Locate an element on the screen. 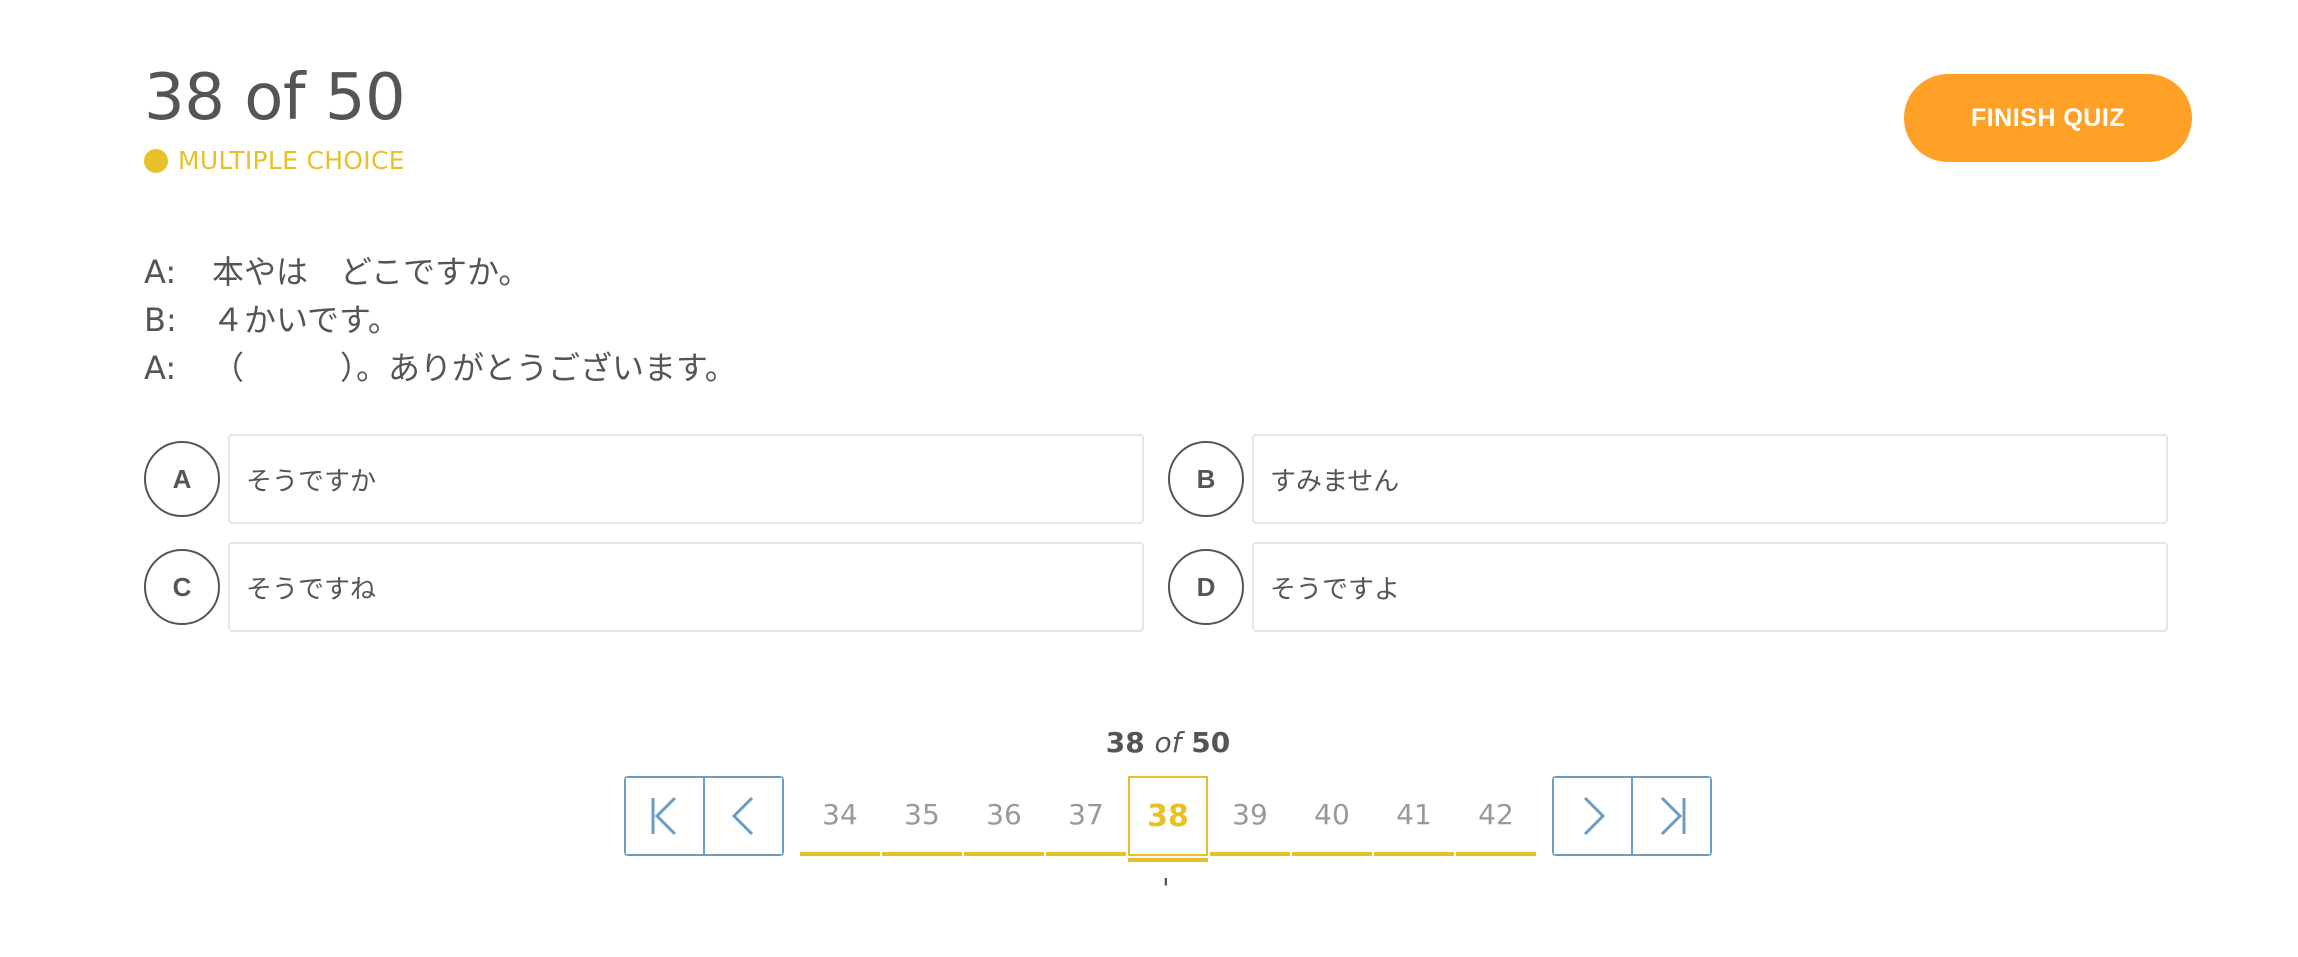  option-c: C そうですね is located at coordinates (644, 587).